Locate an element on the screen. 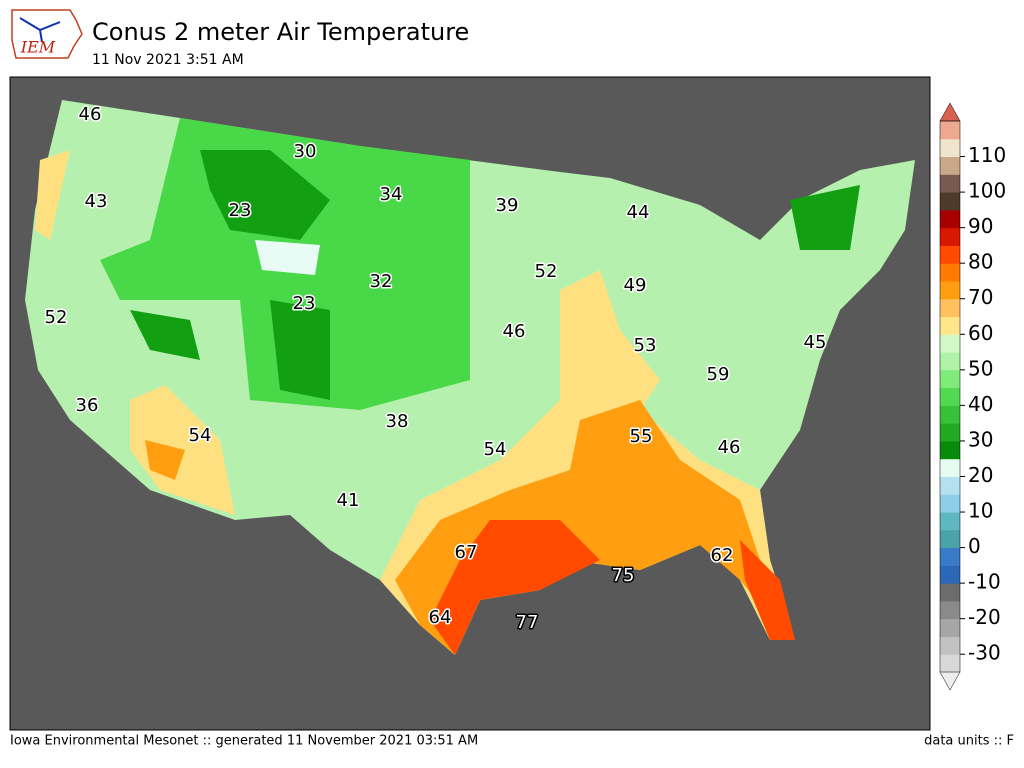  colorbar-tick-label: 0 is located at coordinates (974, 546).